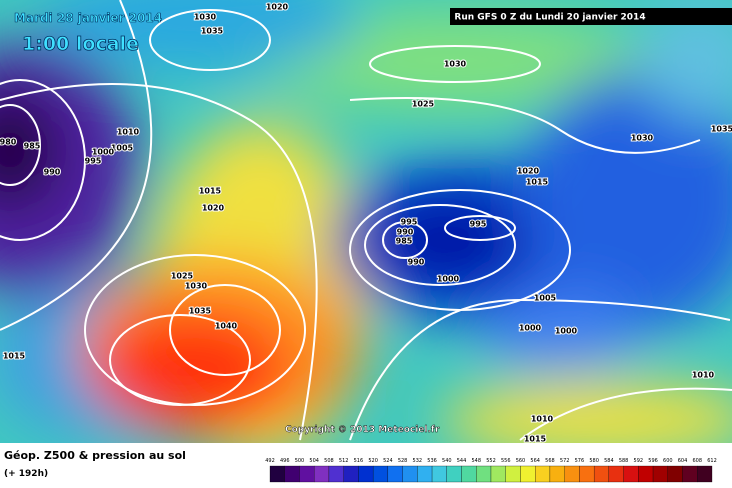 This screenshot has height=488, width=732. What do you see at coordinates (314, 461) in the screenshot?
I see `scale-label: 504` at bounding box center [314, 461].